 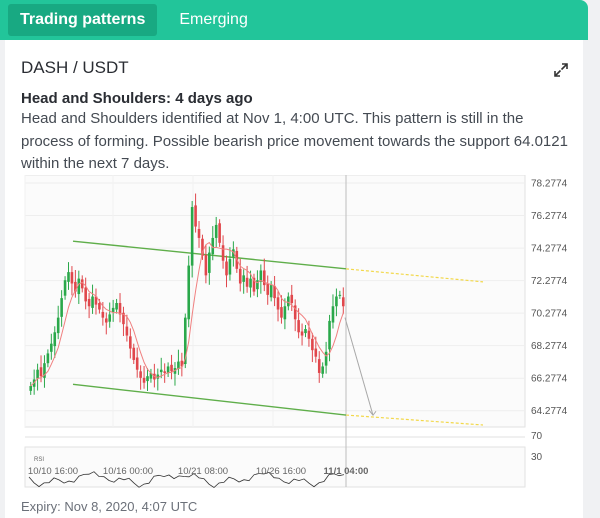 I want to click on y-tick-label: 76.2774, so click(x=549, y=216).